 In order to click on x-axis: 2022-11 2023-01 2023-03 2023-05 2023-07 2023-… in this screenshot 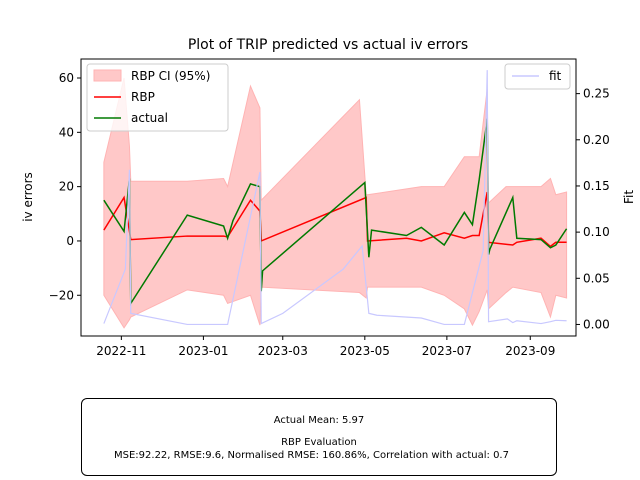, I will do `click(325, 347)`.